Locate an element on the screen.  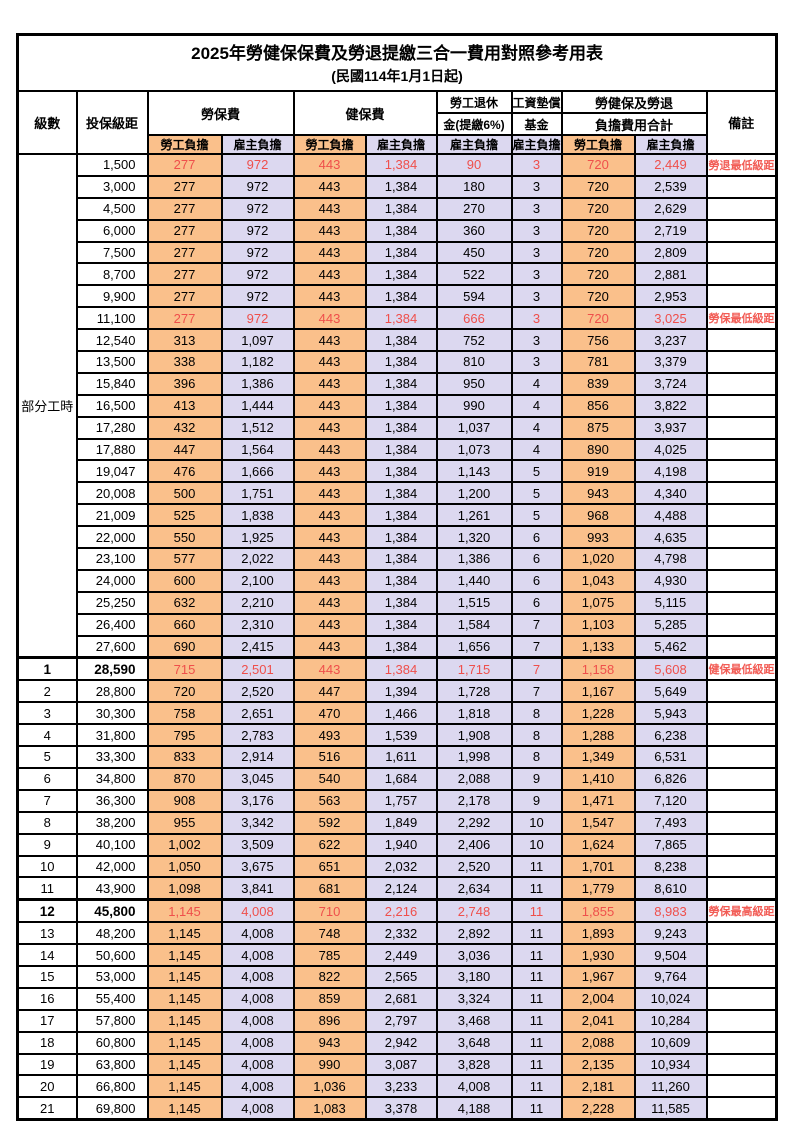
cell-pension-employer: 2,178 is located at coordinates (474, 800).